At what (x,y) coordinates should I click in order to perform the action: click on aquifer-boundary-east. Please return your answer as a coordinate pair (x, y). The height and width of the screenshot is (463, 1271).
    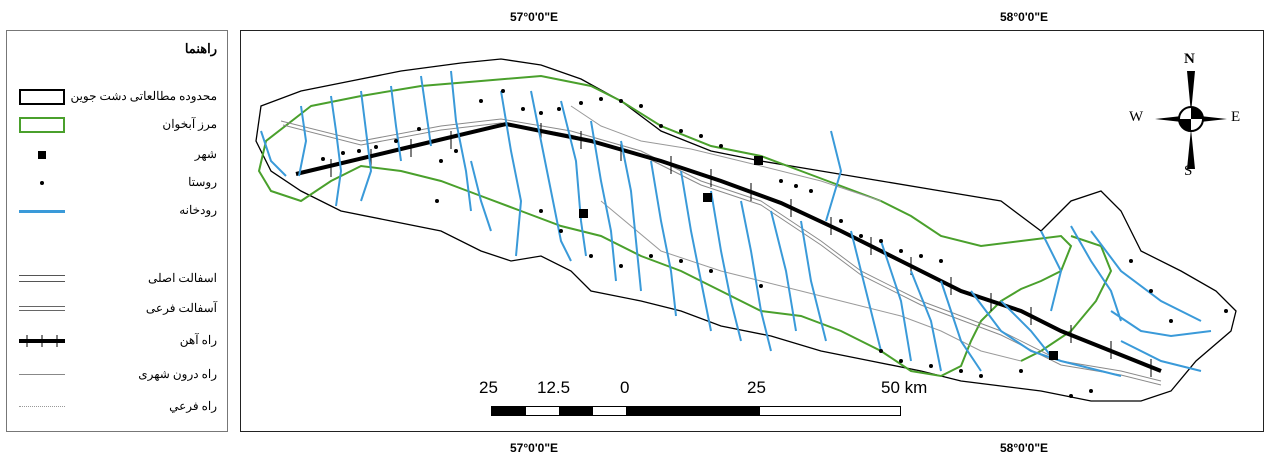
    Looking at the image, I should click on (1066, 298).